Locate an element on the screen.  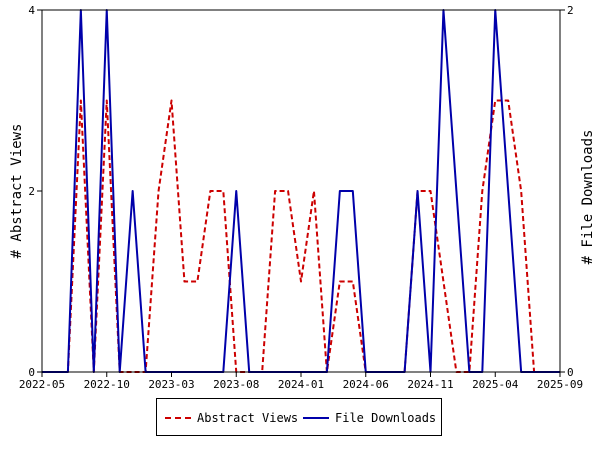
y-axis-title-right: # File Downloads is located at coordinates (588, 197).